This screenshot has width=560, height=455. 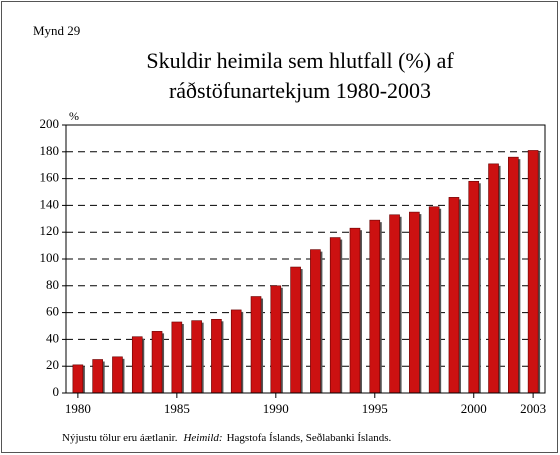 I want to click on figure-label: Mynd 29, so click(x=56, y=30).